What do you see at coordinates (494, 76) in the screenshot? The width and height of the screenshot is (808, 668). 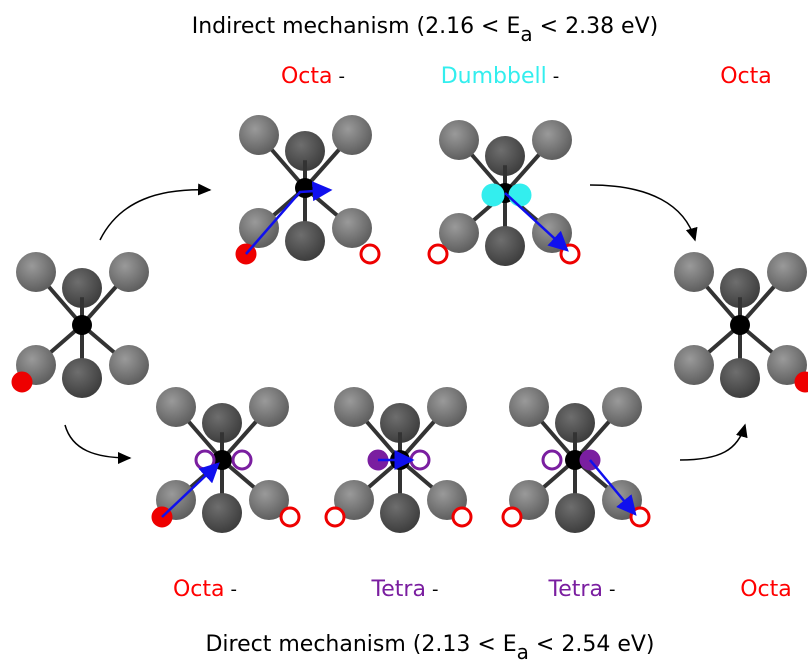 I see `state-name: Dumbbell` at bounding box center [494, 76].